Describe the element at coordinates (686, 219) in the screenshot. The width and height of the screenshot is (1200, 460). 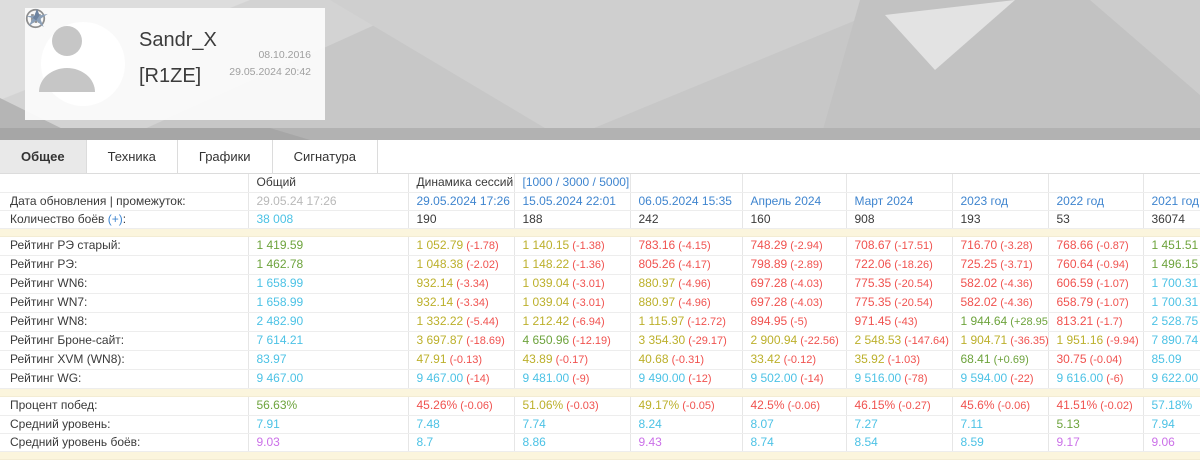
I see `stat-cell: 242` at that location.